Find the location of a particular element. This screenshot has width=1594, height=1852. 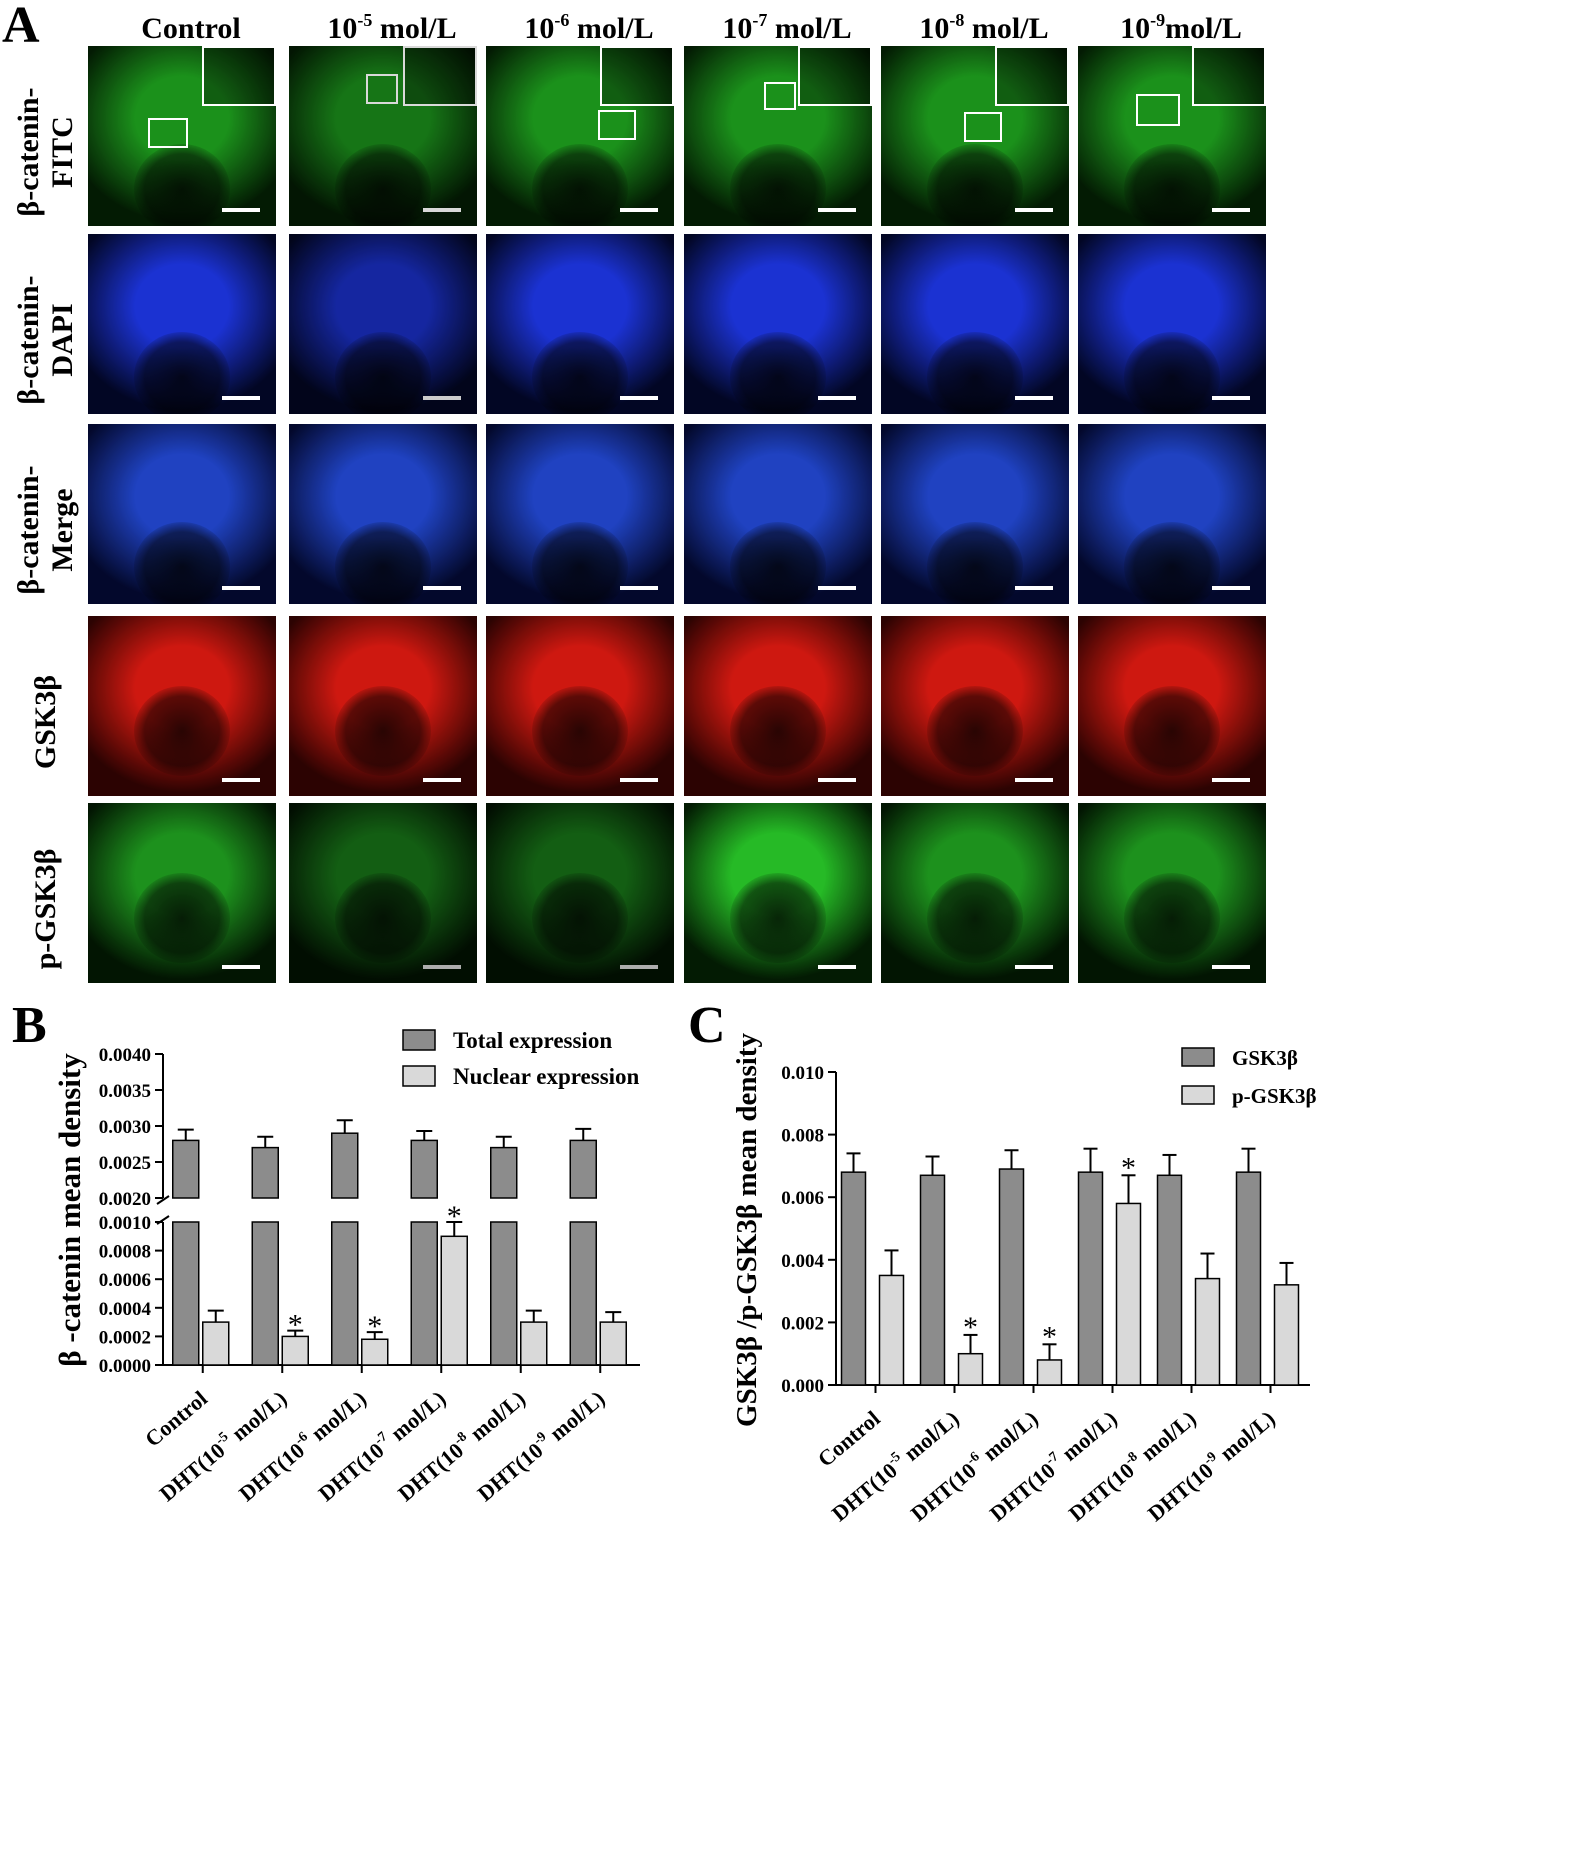

y-tick-label: 0.004 is located at coordinates (802, 1261).